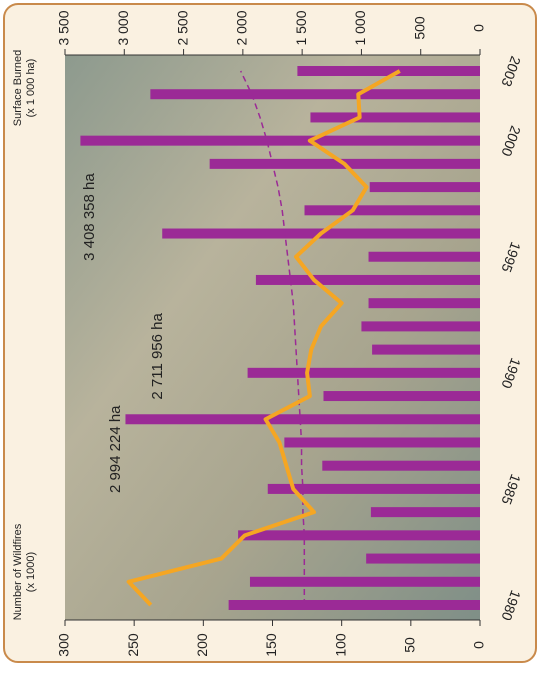 This screenshot has width=540, height=675. I want to click on y-tick-label: 100, so click(340, 645).